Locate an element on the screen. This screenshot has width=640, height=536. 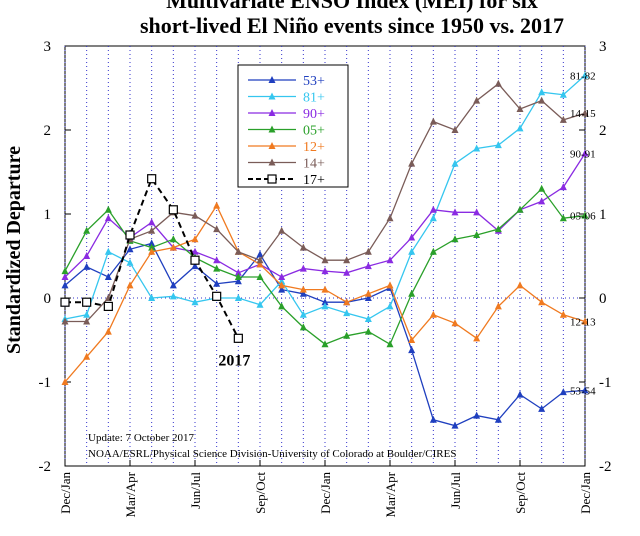
legend-label: 53+ is located at coordinates (314, 81).